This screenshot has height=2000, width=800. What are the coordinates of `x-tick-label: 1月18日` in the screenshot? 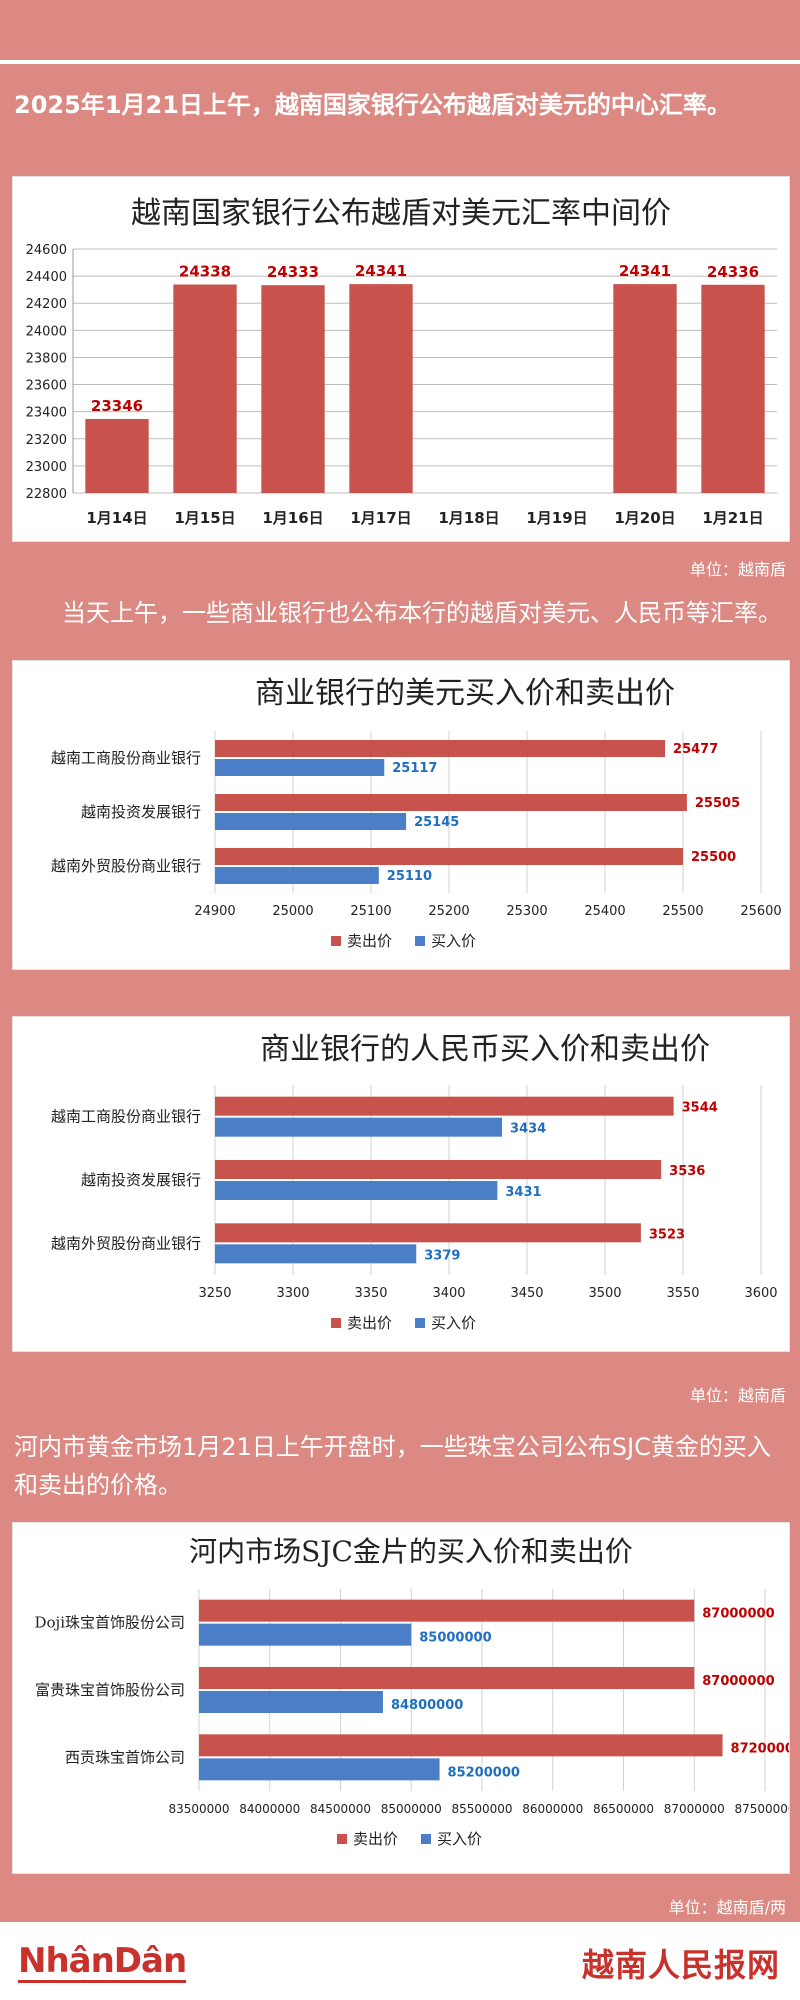 It's located at (468, 518).